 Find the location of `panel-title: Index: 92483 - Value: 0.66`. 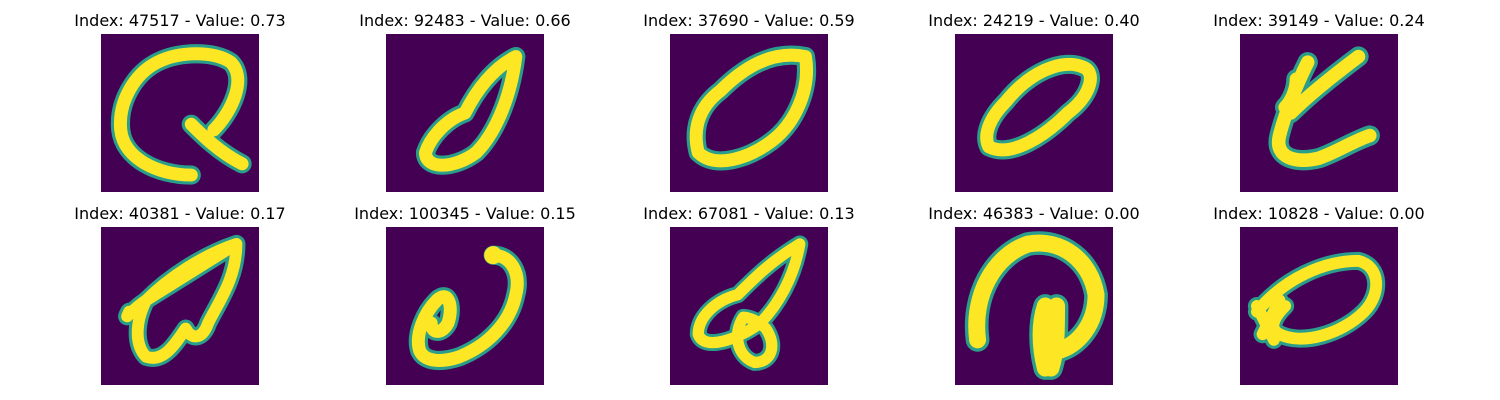

panel-title: Index: 92483 - Value: 0.66 is located at coordinates (465, 20).